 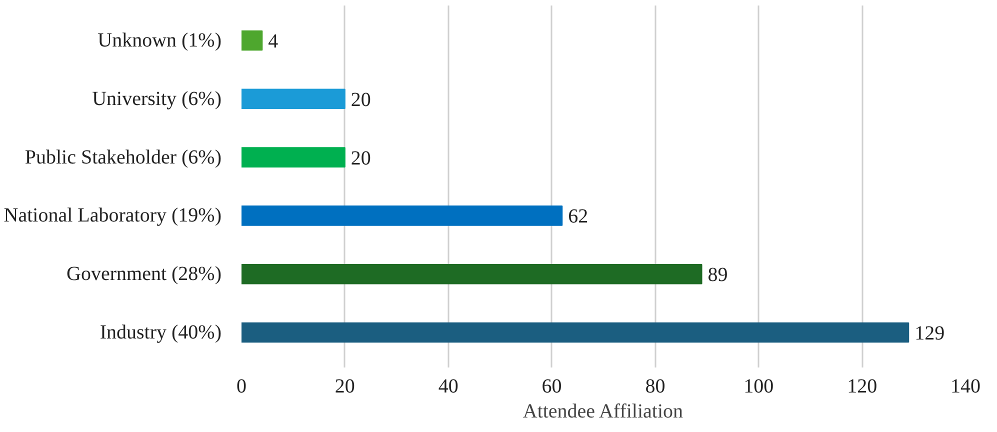 What do you see at coordinates (273, 41) in the screenshot?
I see `data-label: 4` at bounding box center [273, 41].